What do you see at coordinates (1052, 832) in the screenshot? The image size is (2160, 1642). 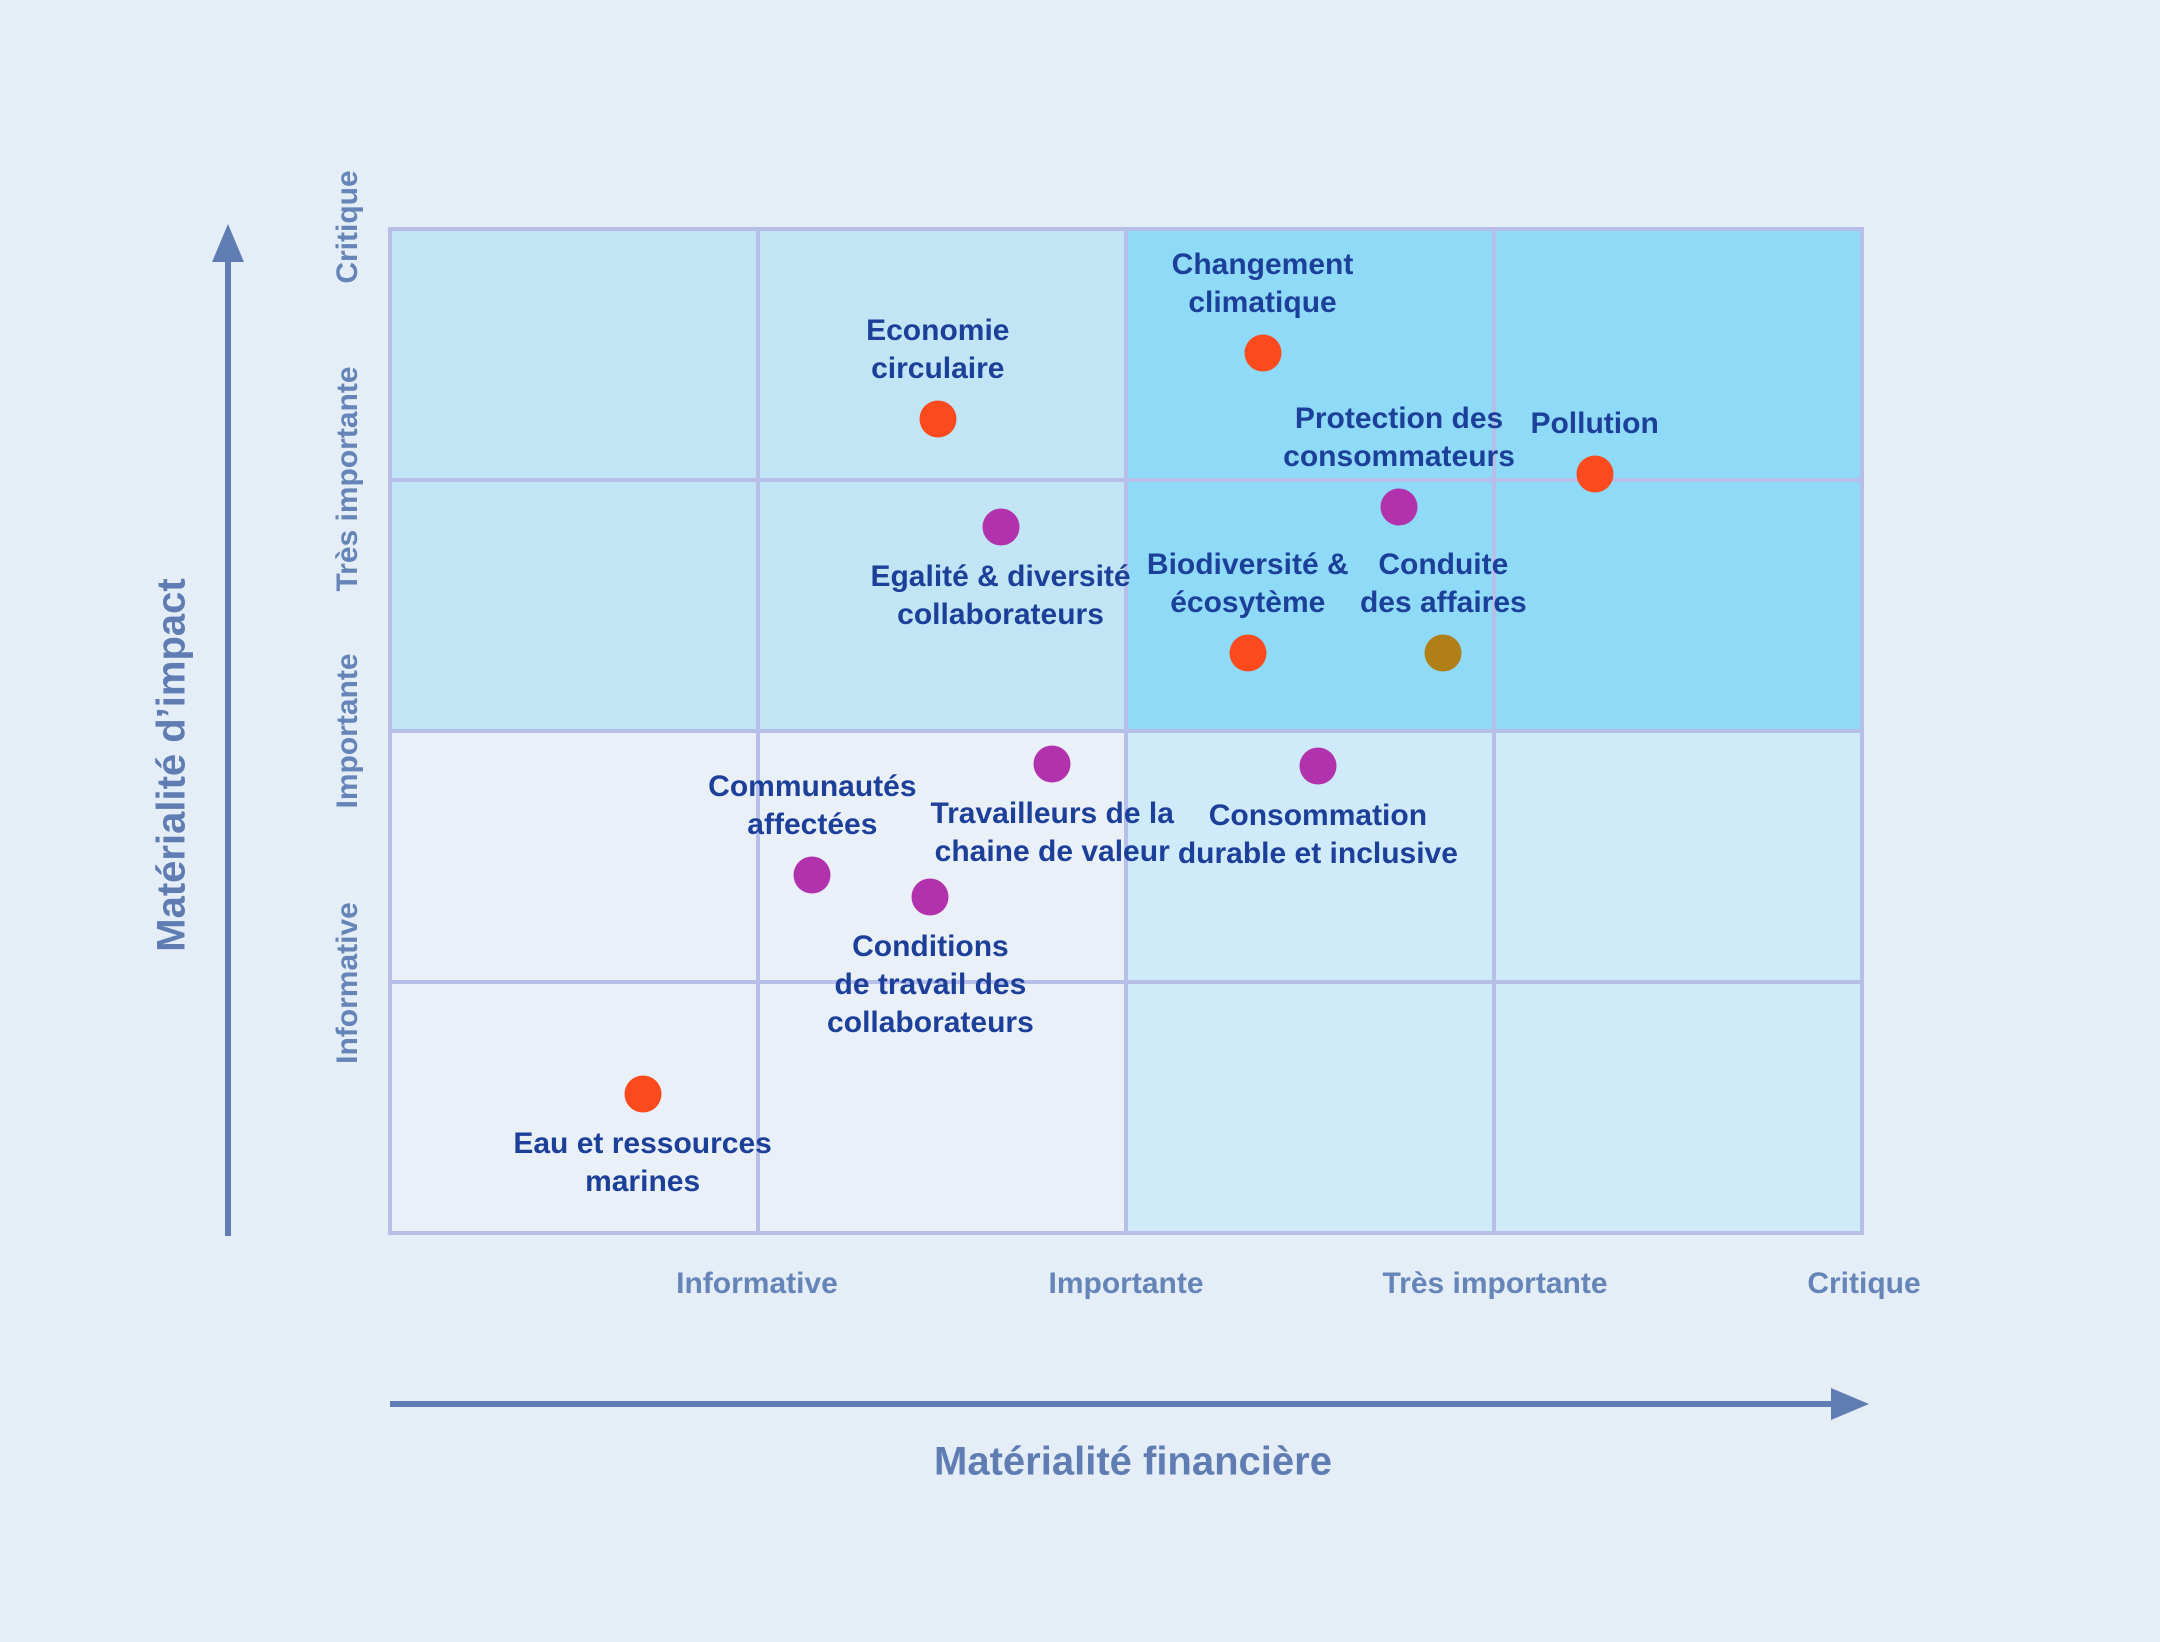 I see `matrix-point-label: Travailleurs de la chaine de valeur` at bounding box center [1052, 832].